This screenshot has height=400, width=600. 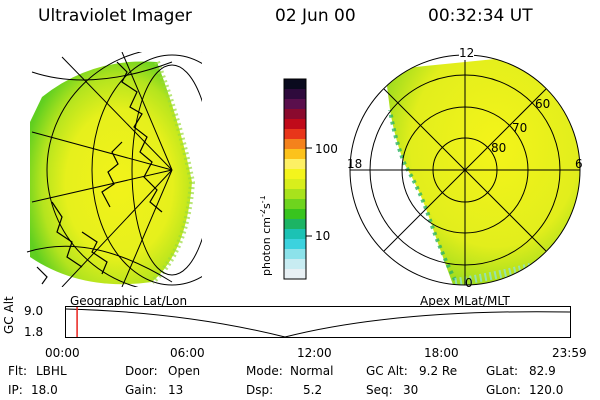 I want to click on timeline-frame, so click(x=318, y=322).